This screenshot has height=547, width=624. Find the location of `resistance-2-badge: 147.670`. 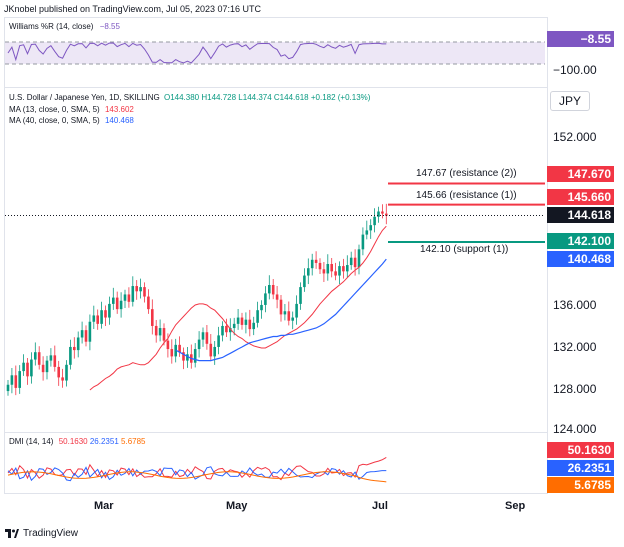

resistance-2-badge: 147.670 is located at coordinates (580, 174).